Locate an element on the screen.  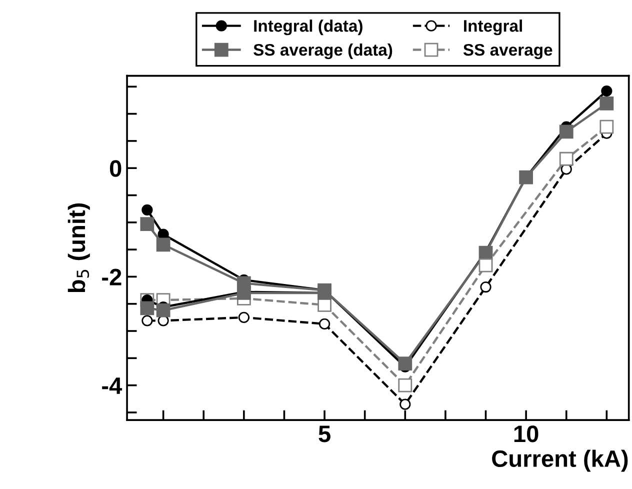
x-tick-label: 5 is located at coordinates (324, 434).